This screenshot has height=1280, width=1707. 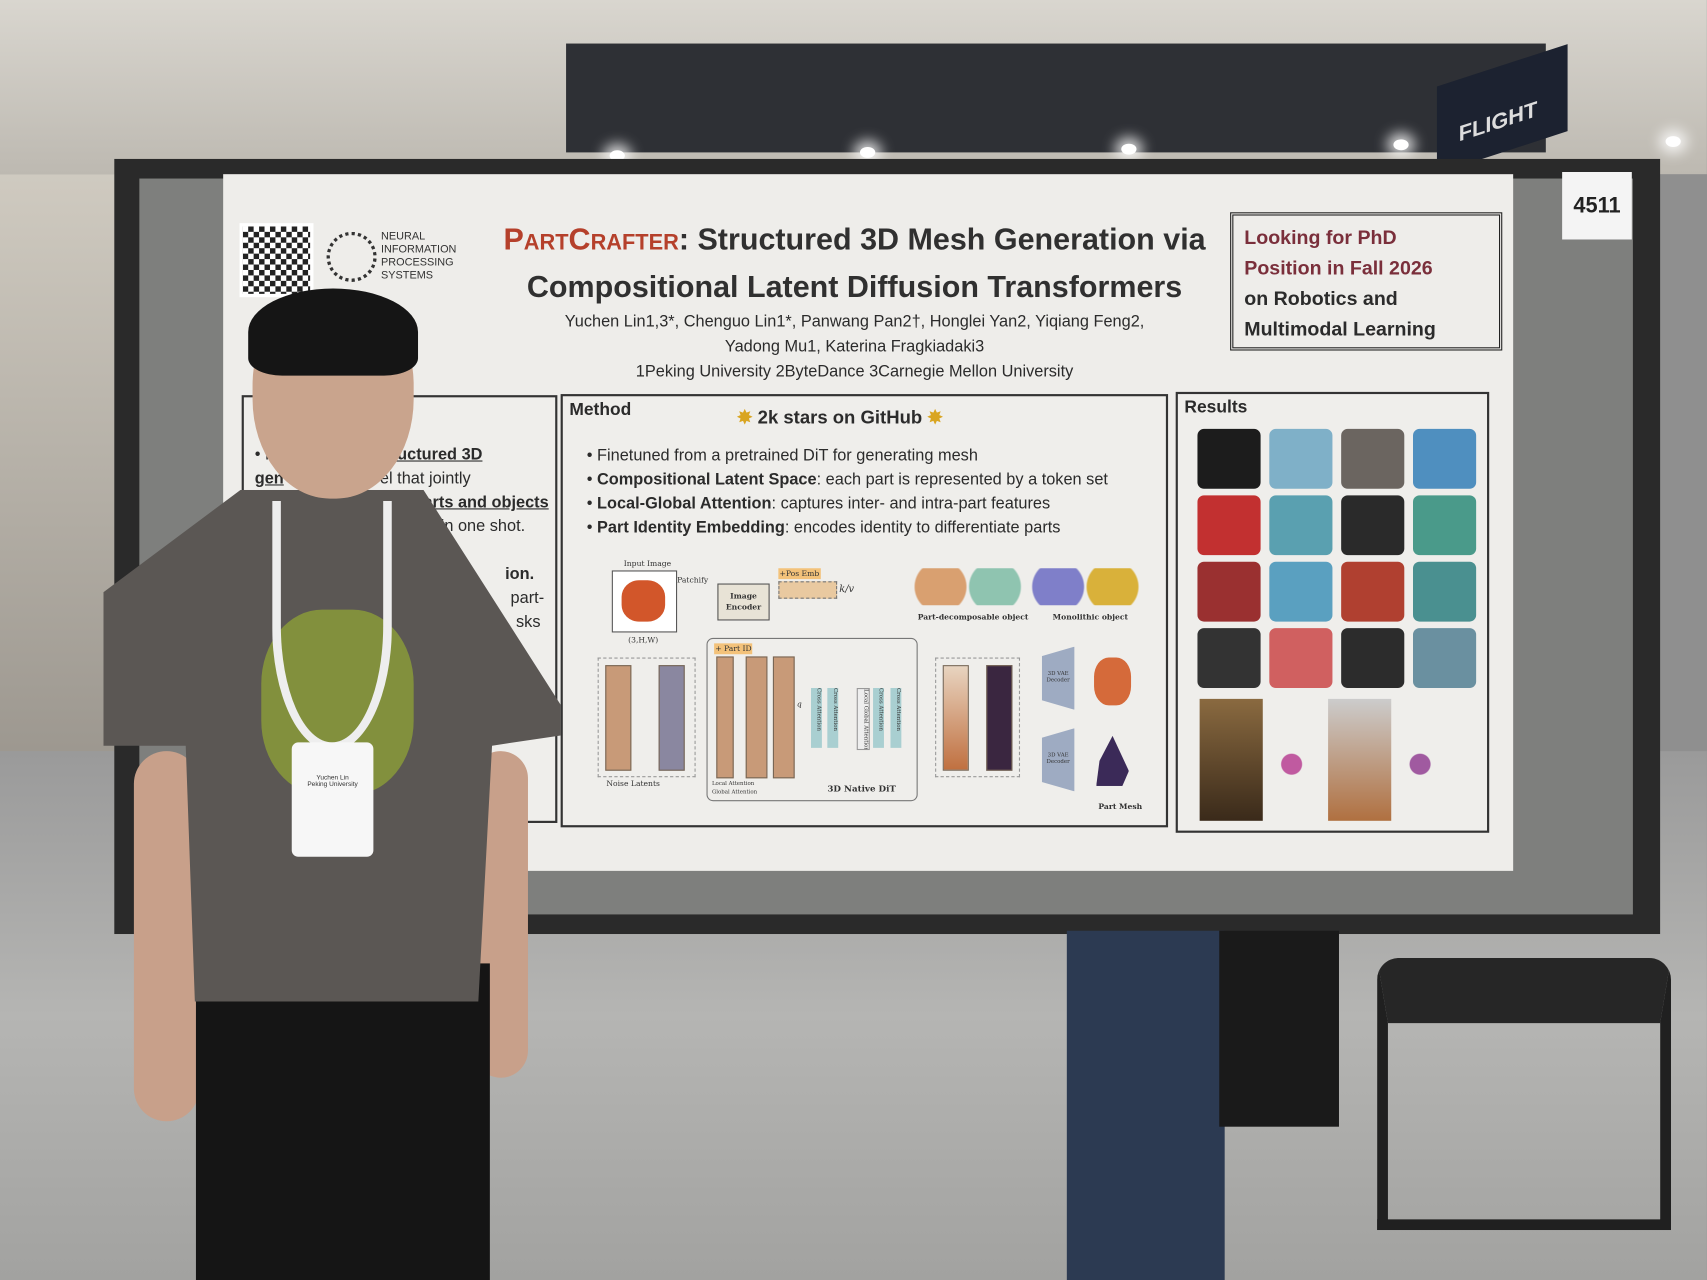 What do you see at coordinates (743, 602) in the screenshot?
I see `image-encoder-block: Image Encoder` at bounding box center [743, 602].